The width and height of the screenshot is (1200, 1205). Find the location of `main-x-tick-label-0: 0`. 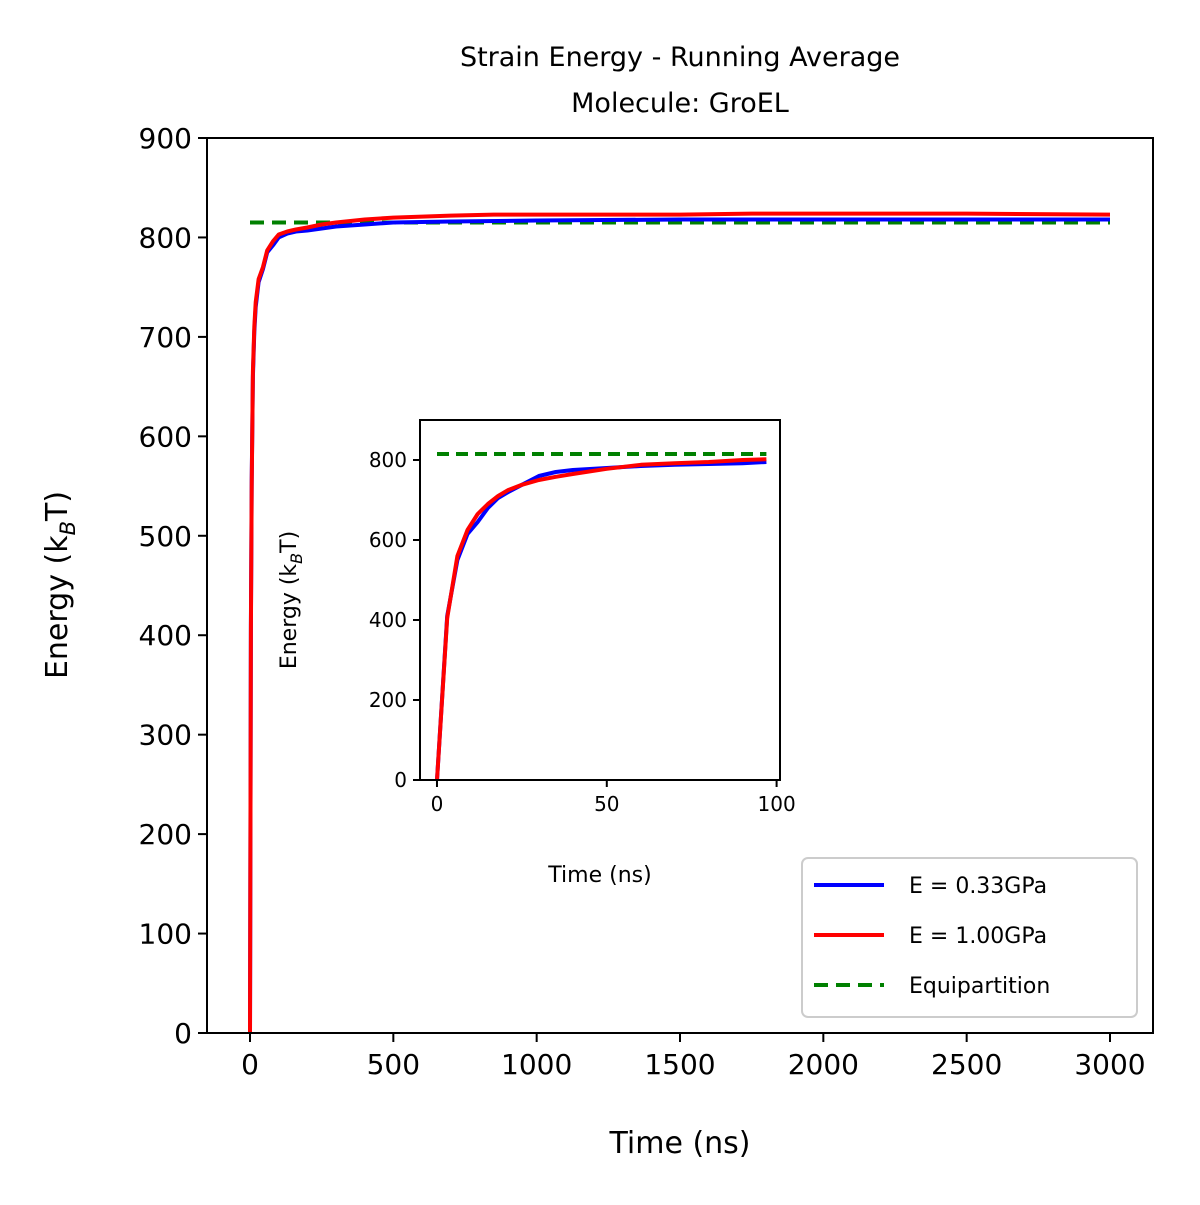

main-x-tick-label-0: 0 is located at coordinates (250, 1064).